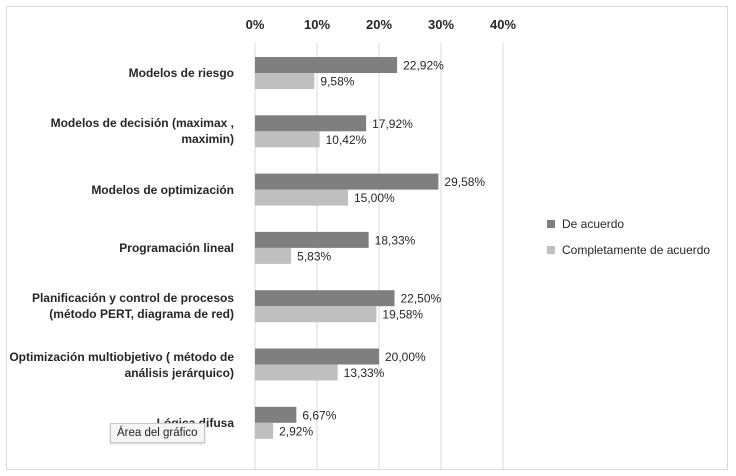 This screenshot has height=476, width=736. What do you see at coordinates (503, 24) in the screenshot?
I see `x-tick-label: 40%` at bounding box center [503, 24].